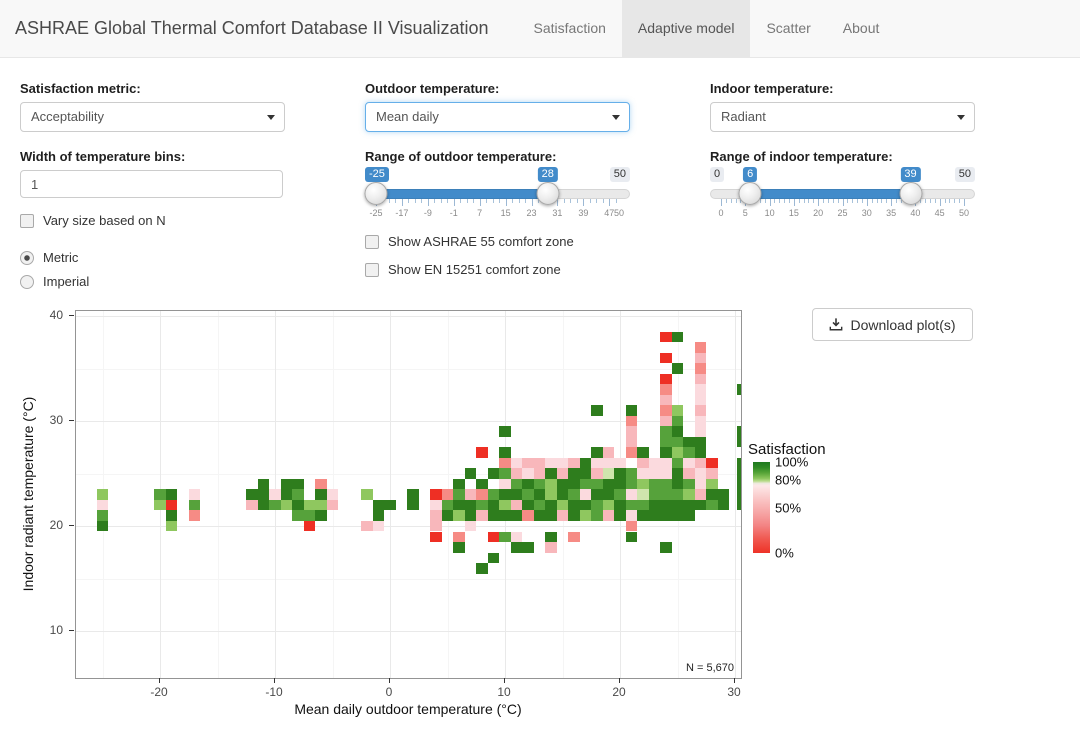  What do you see at coordinates (709, 668) in the screenshot?
I see `sample-count-label: N = 5,670` at bounding box center [709, 668].